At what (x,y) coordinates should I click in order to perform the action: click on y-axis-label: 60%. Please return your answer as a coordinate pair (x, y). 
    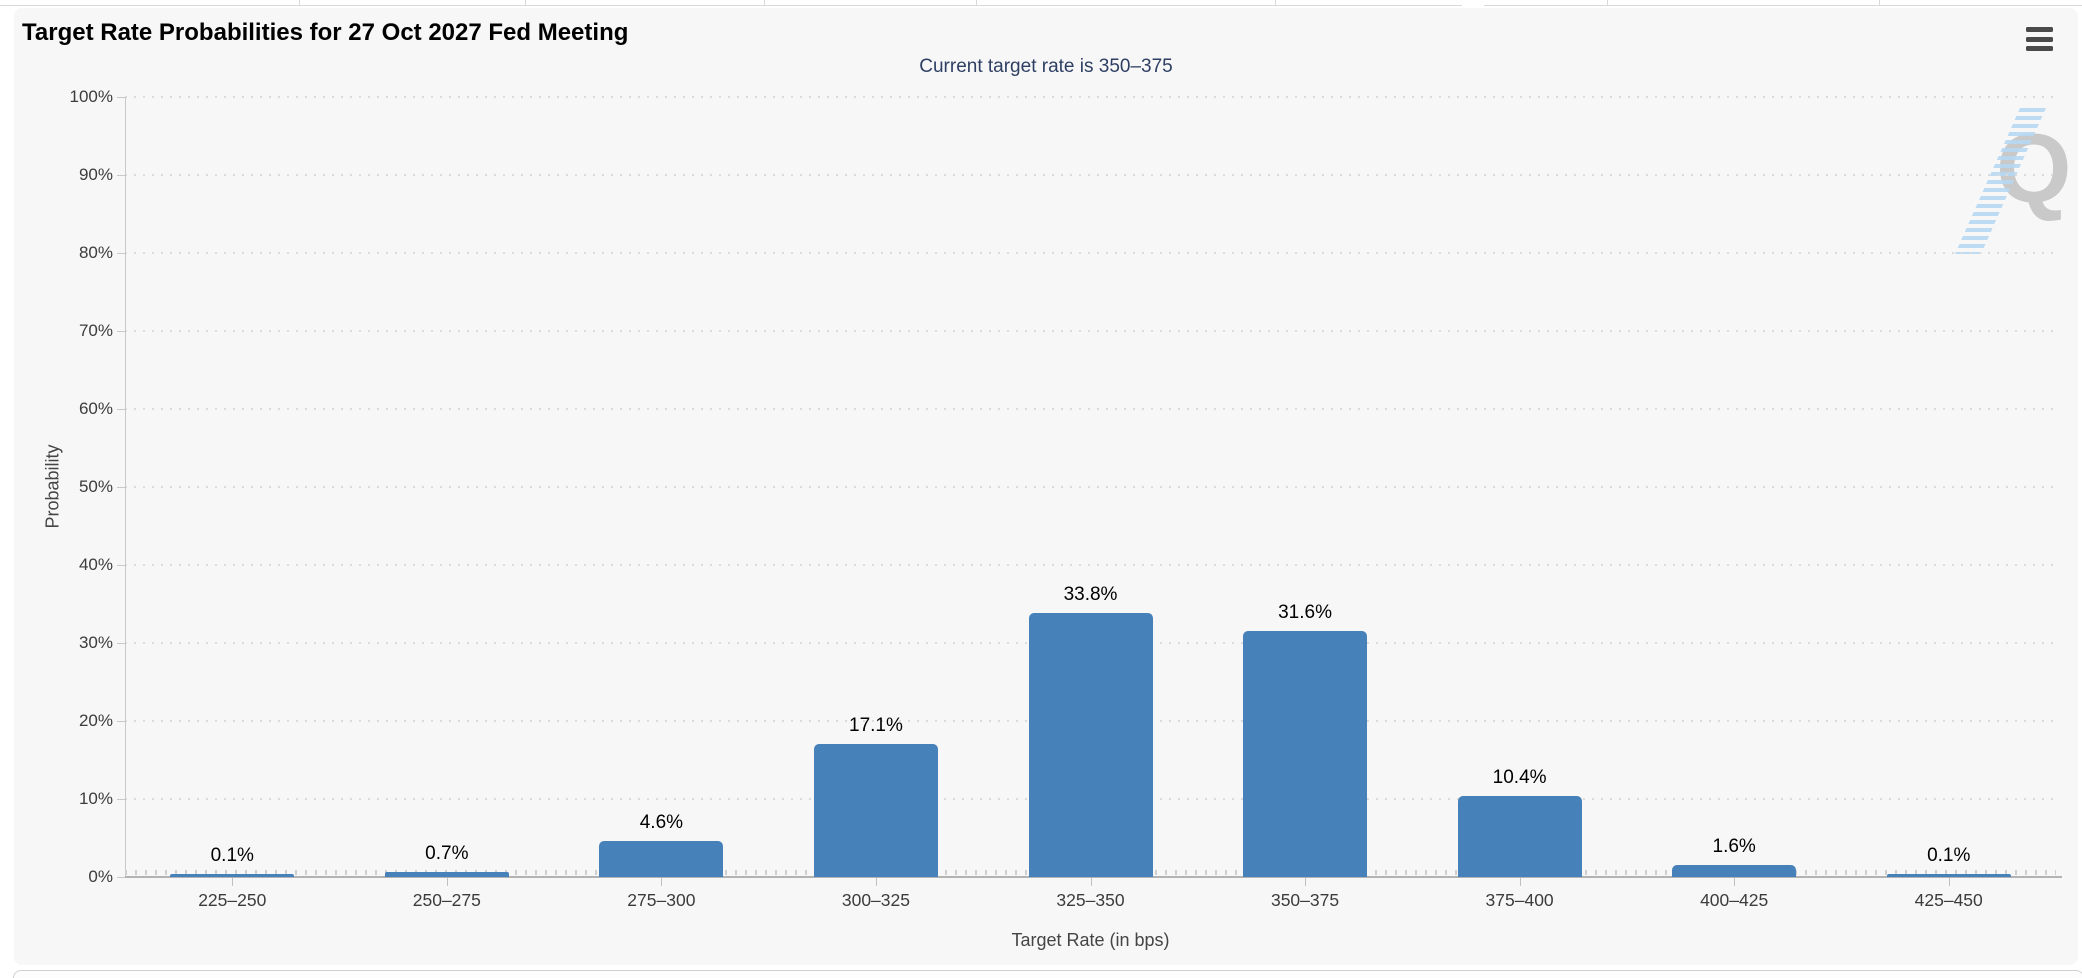
    Looking at the image, I should click on (95, 408).